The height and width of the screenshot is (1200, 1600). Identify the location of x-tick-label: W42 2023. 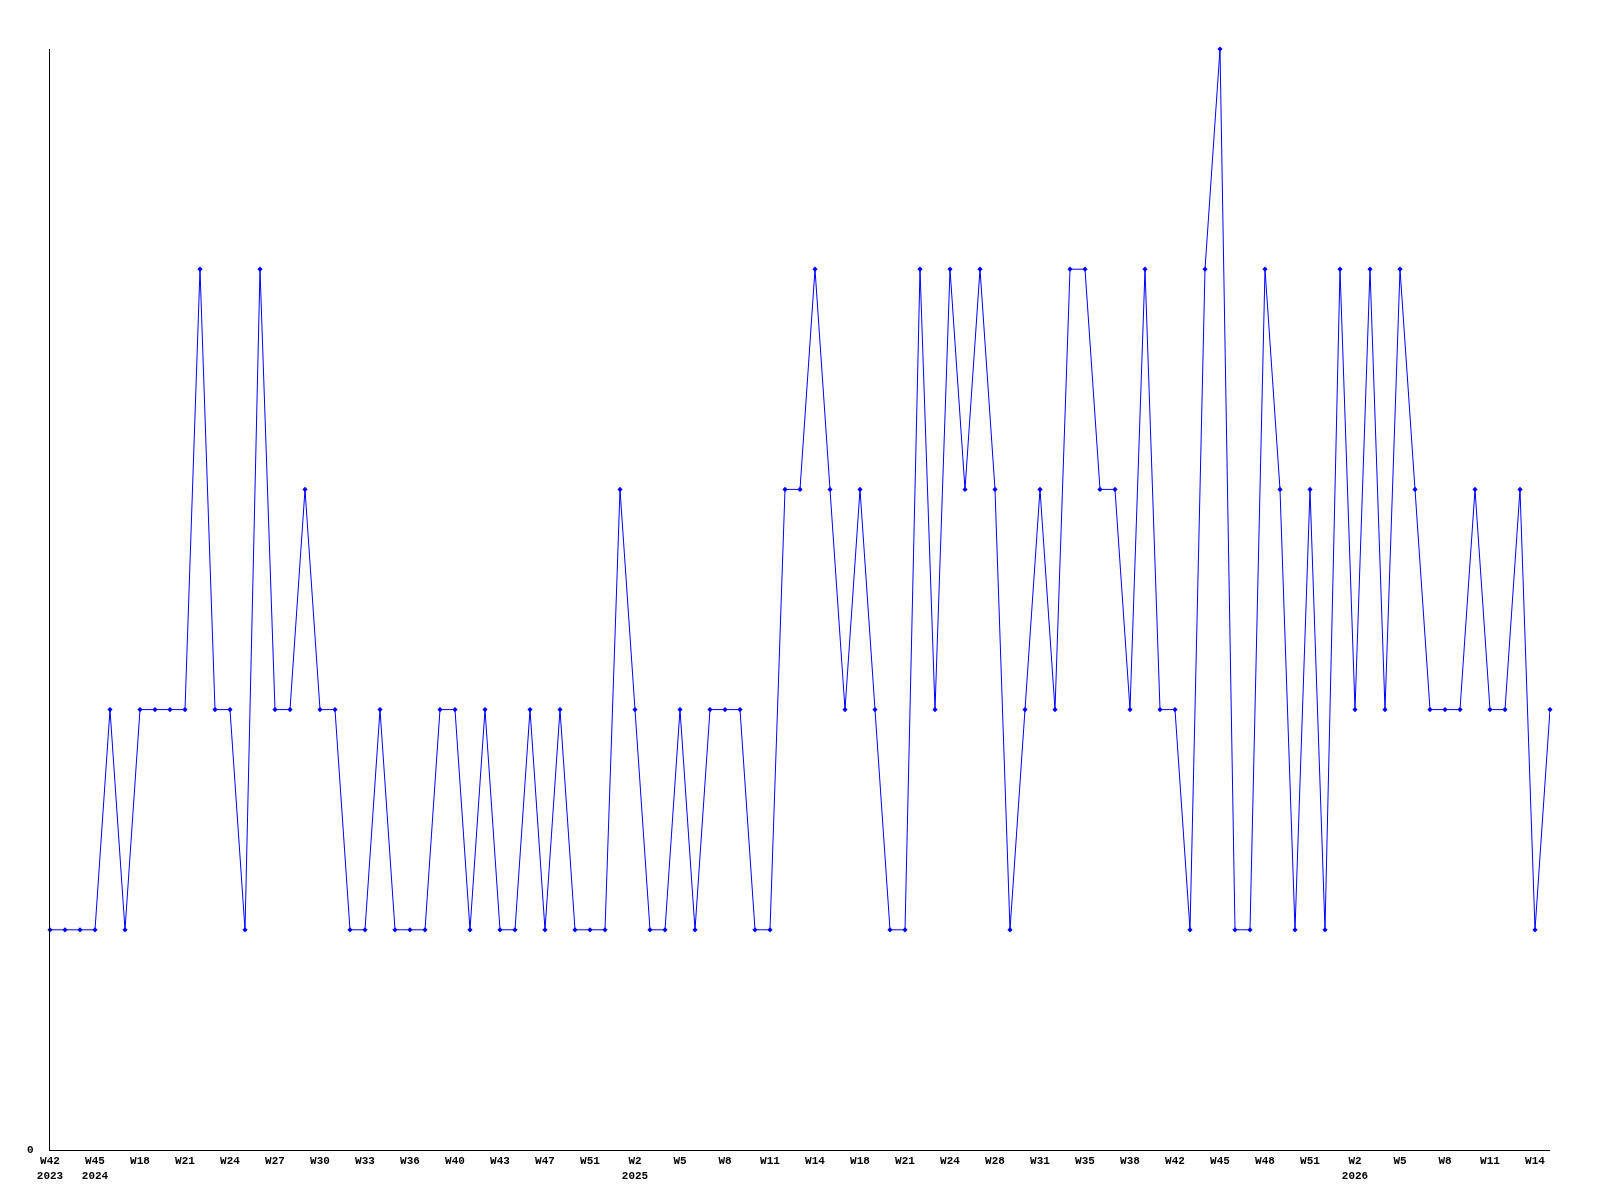
(50, 1168).